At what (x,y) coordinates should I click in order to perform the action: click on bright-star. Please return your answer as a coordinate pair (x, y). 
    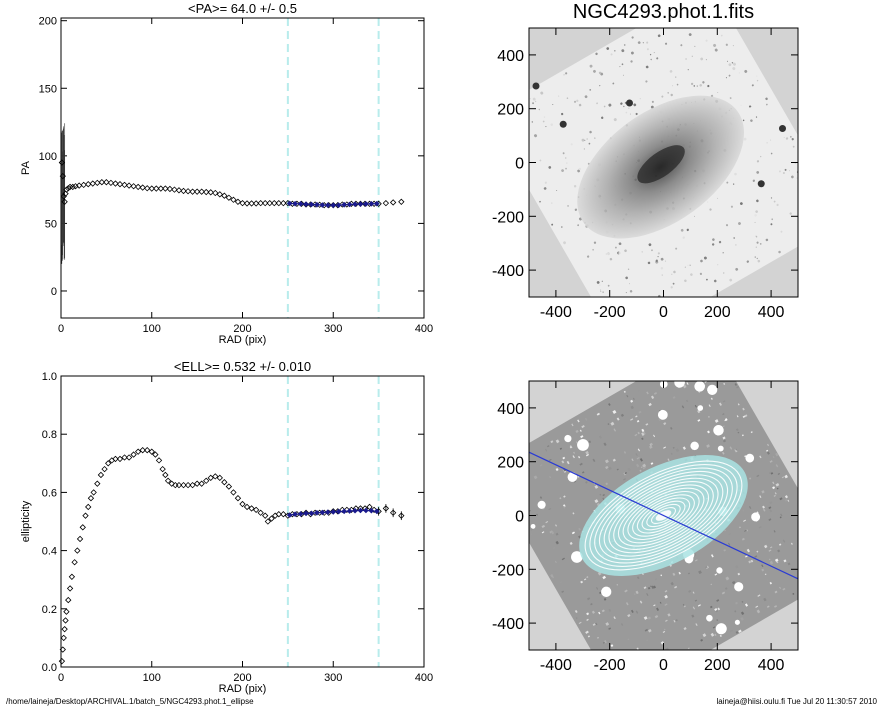
    Looking at the image, I should click on (761, 184).